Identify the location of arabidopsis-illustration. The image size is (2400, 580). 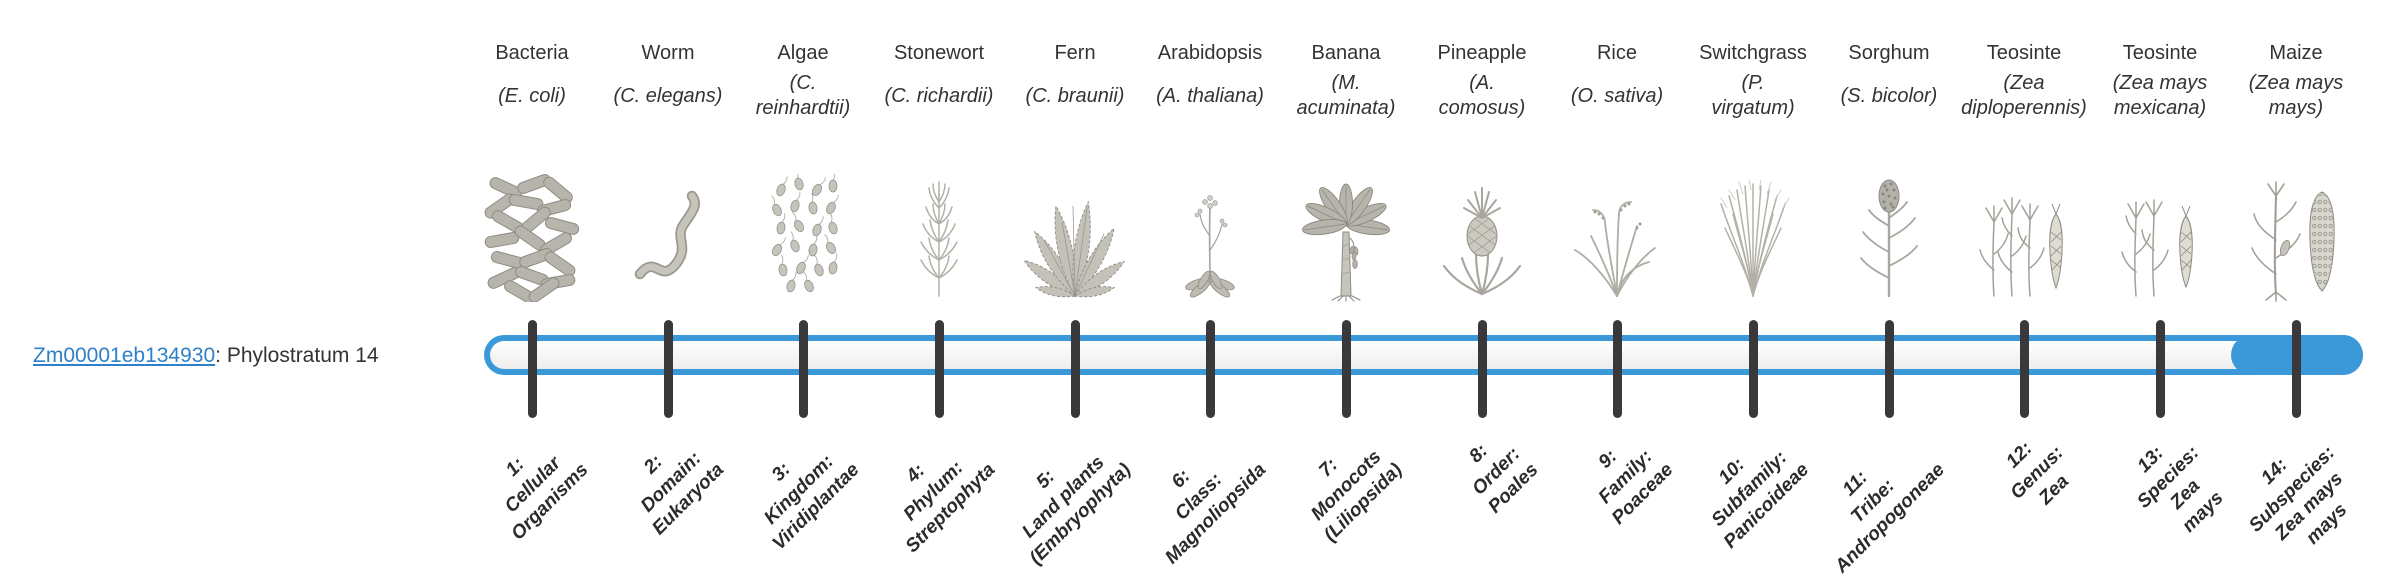
(1210, 238).